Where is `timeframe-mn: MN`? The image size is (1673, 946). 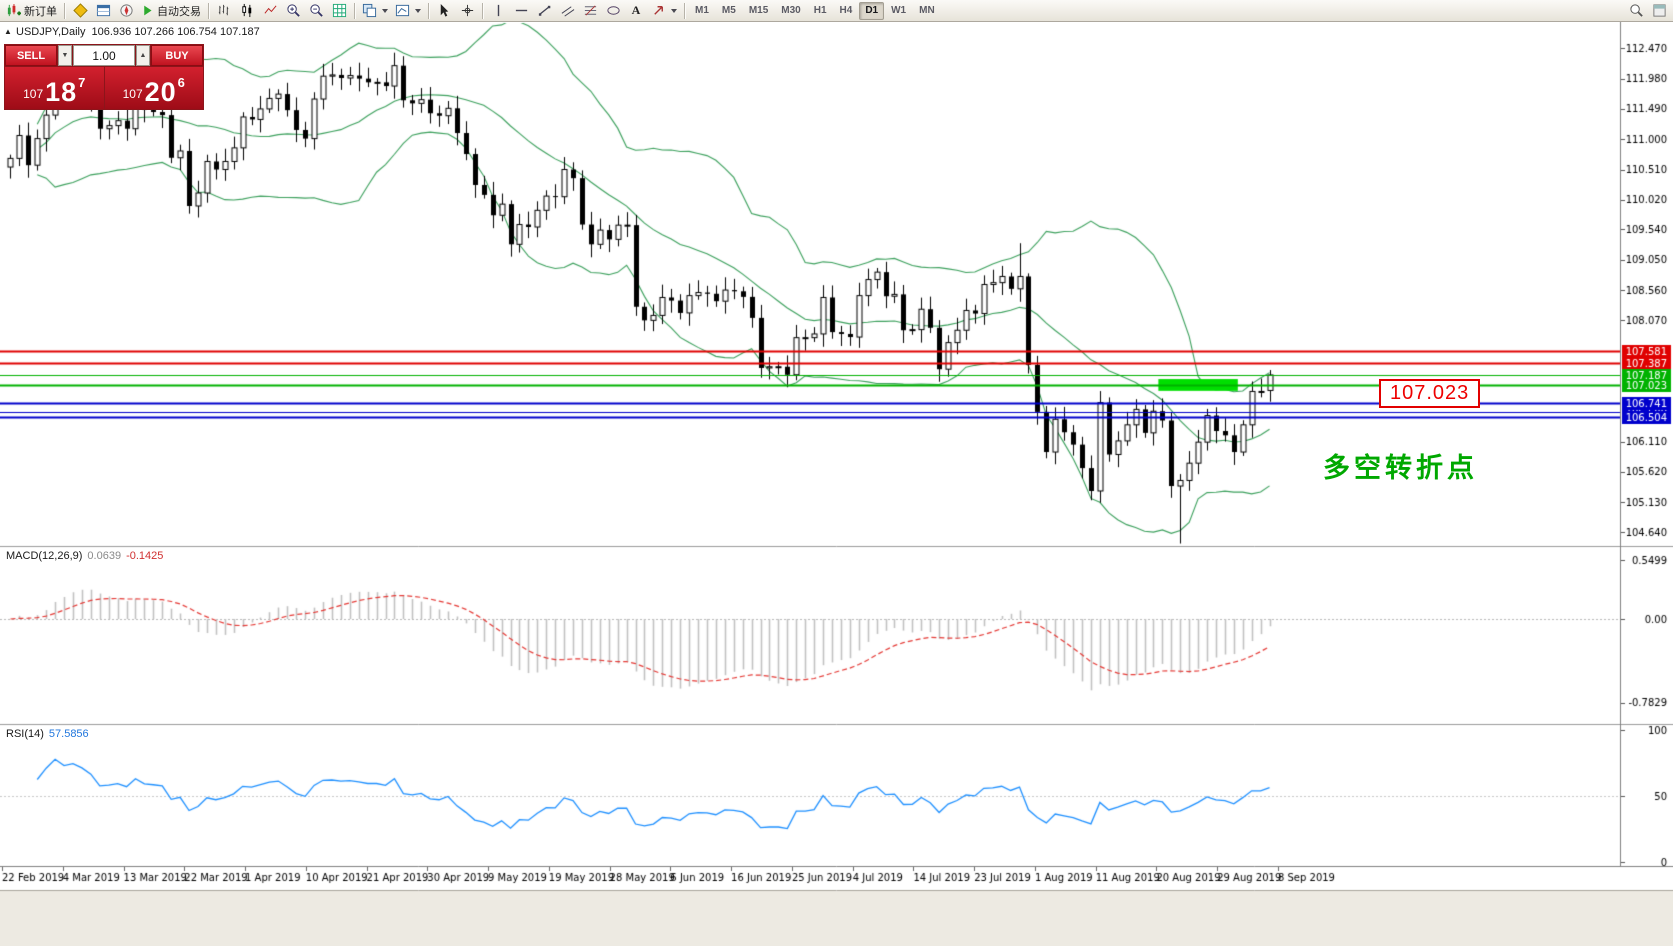
timeframe-mn: MN is located at coordinates (927, 10).